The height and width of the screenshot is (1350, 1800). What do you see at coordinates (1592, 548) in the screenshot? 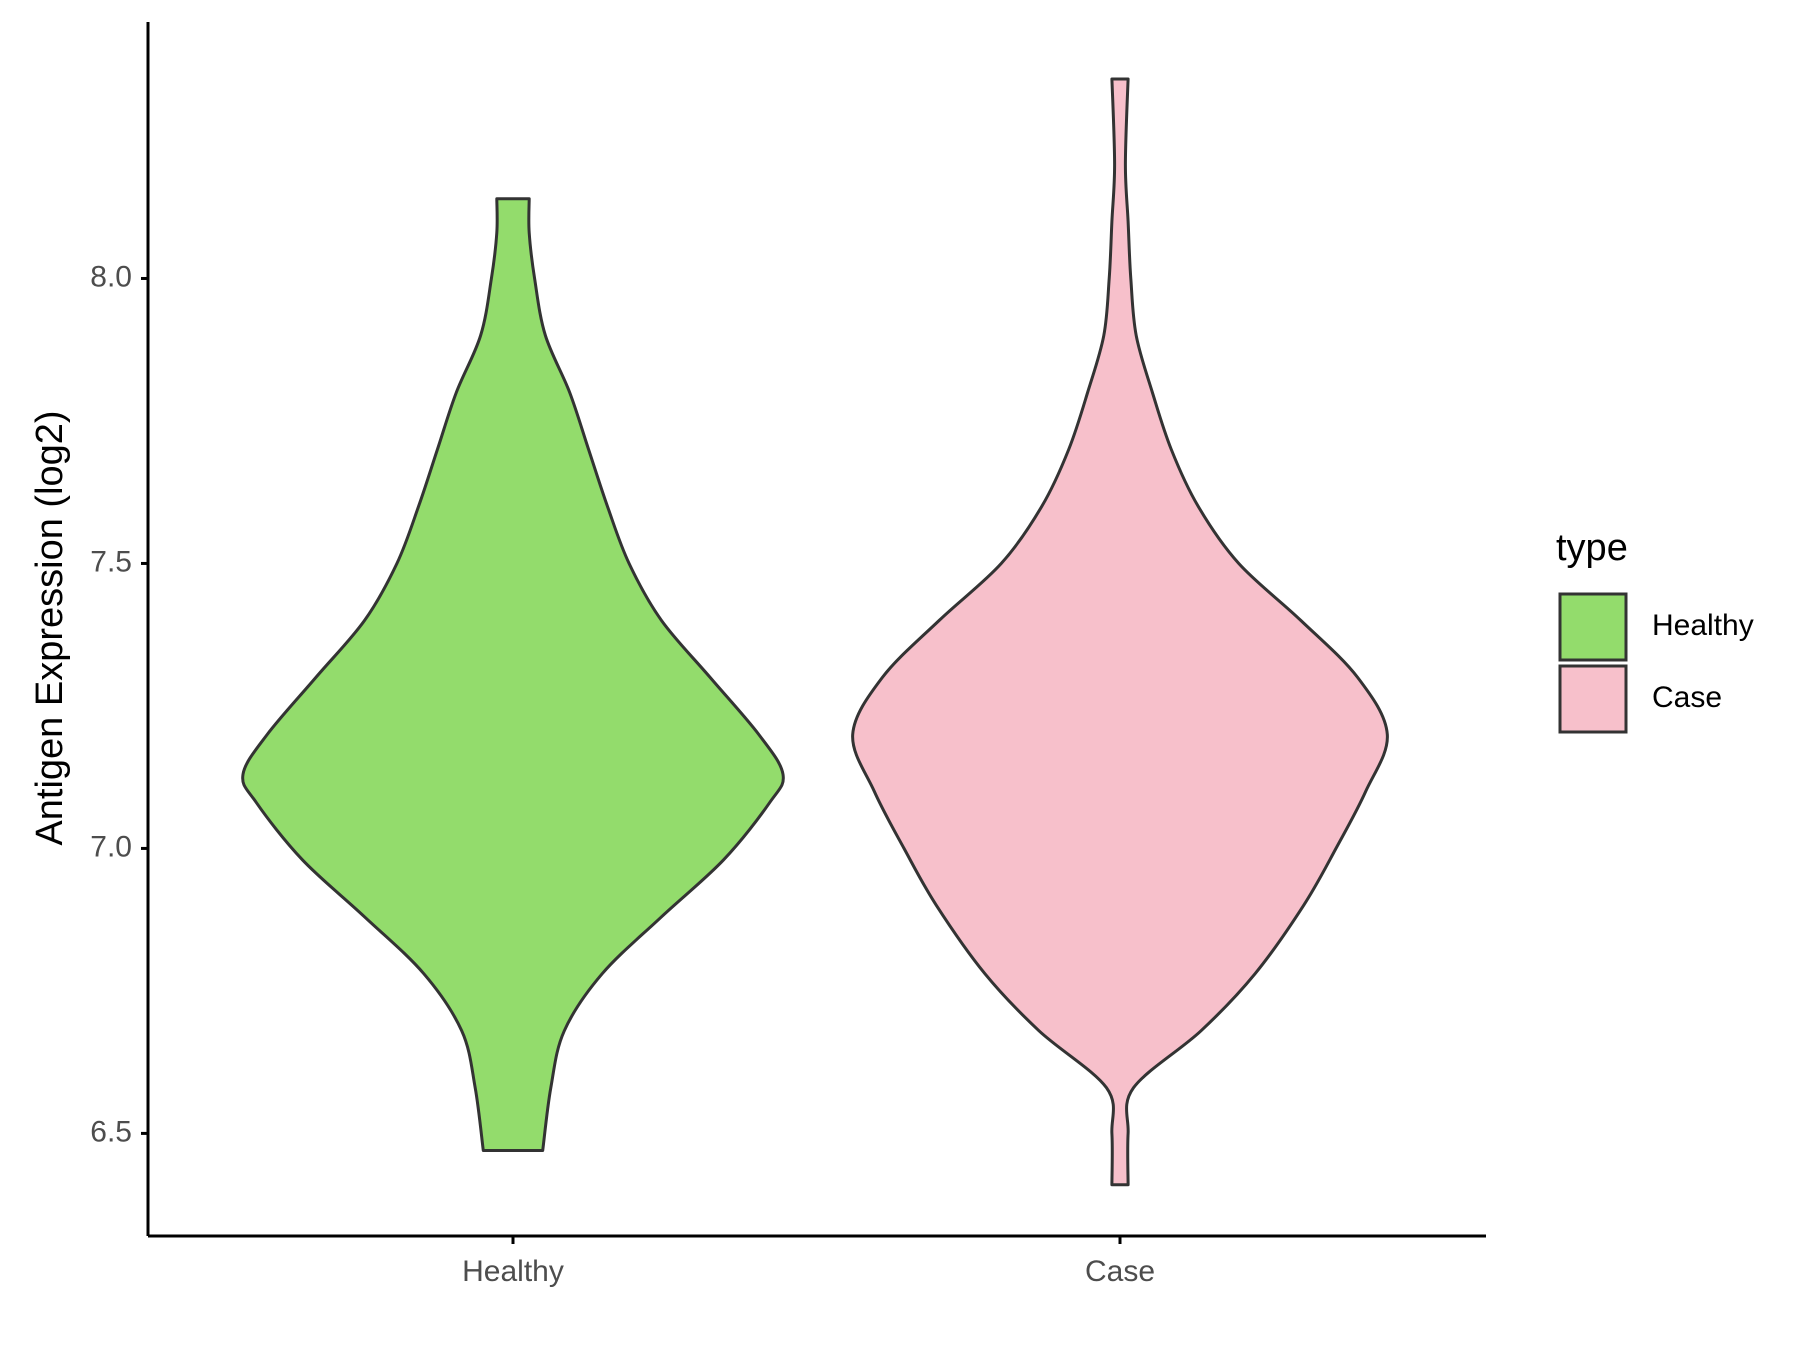
I see `legend-title: type` at bounding box center [1592, 548].